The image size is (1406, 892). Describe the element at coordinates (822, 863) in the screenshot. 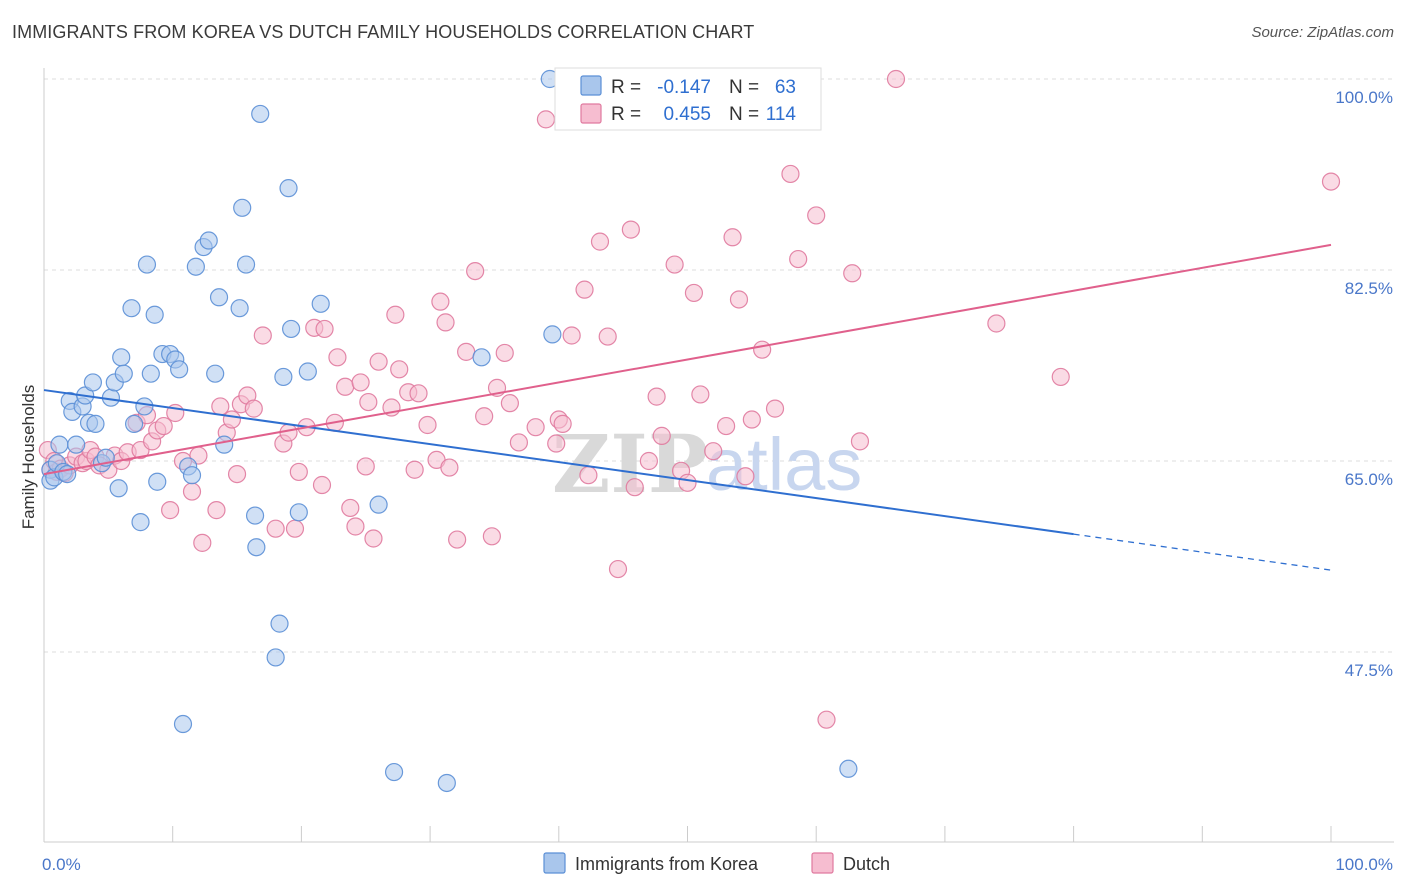

I see `bottom-legend-swatch-dutch` at that location.